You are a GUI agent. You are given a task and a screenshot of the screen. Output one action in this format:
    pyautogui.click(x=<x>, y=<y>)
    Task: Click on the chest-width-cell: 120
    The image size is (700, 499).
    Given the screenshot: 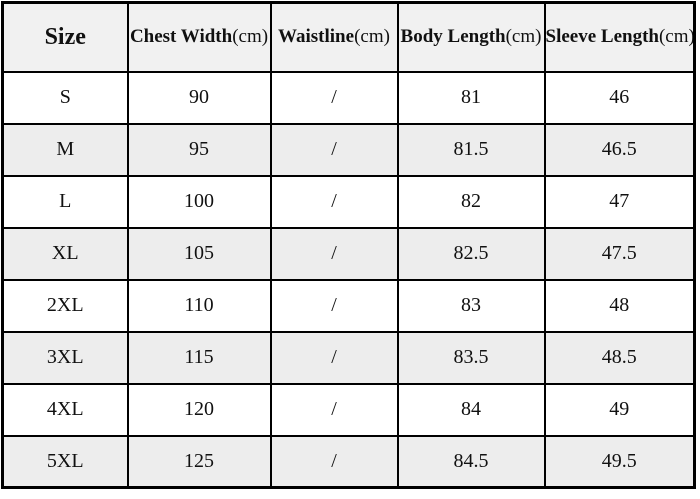 What is the action you would take?
    pyautogui.click(x=199, y=409)
    